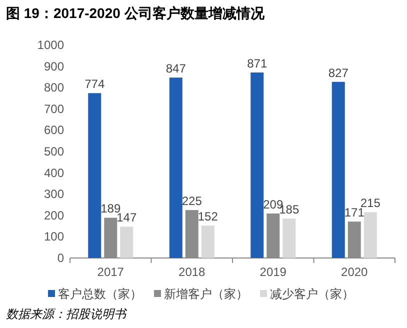 Image resolution: width=407 pixels, height=328 pixels. Describe the element at coordinates (54, 237) in the screenshot. I see `y-tick-label: 100` at that location.